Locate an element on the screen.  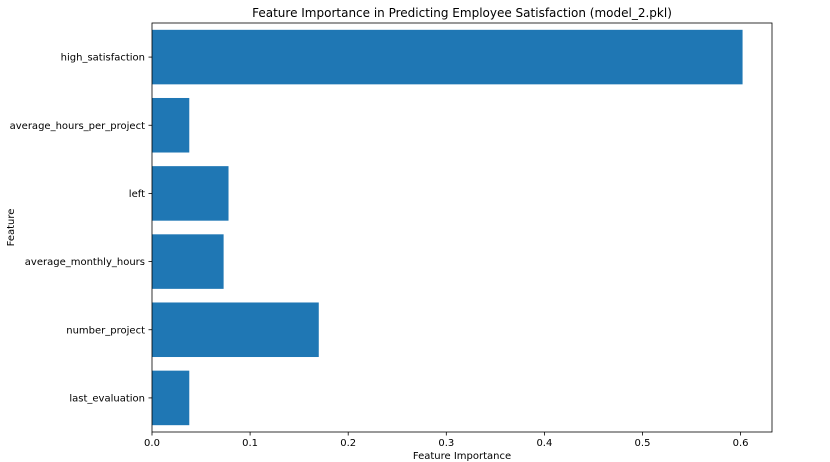
x-tick-label: 0.1 is located at coordinates (250, 443).